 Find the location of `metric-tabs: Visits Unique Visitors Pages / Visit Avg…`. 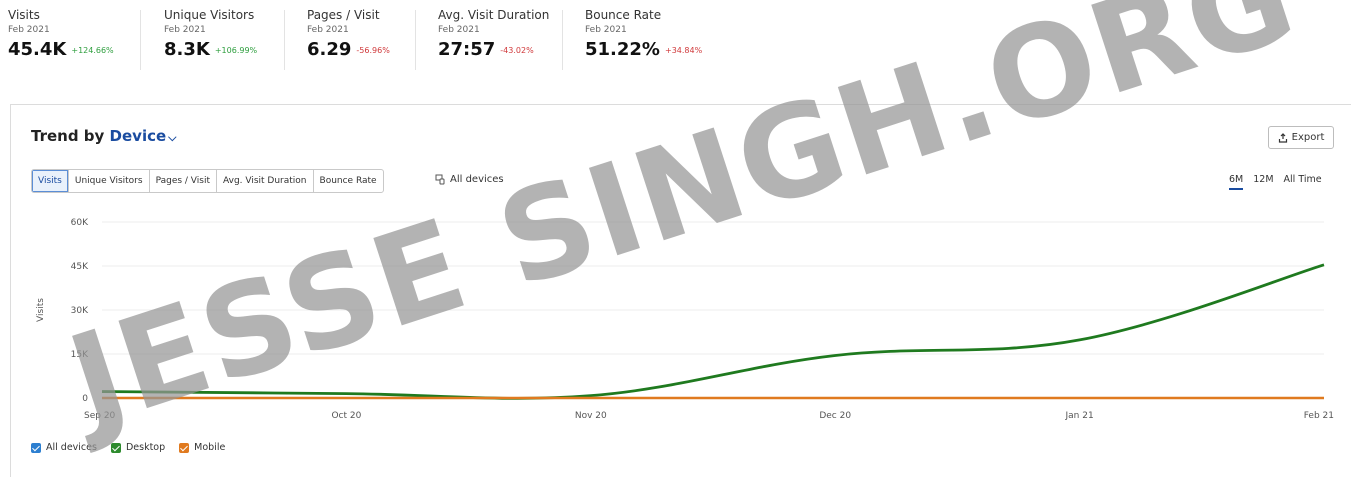

metric-tabs: Visits Unique Visitors Pages / Visit Avg… is located at coordinates (207, 181).